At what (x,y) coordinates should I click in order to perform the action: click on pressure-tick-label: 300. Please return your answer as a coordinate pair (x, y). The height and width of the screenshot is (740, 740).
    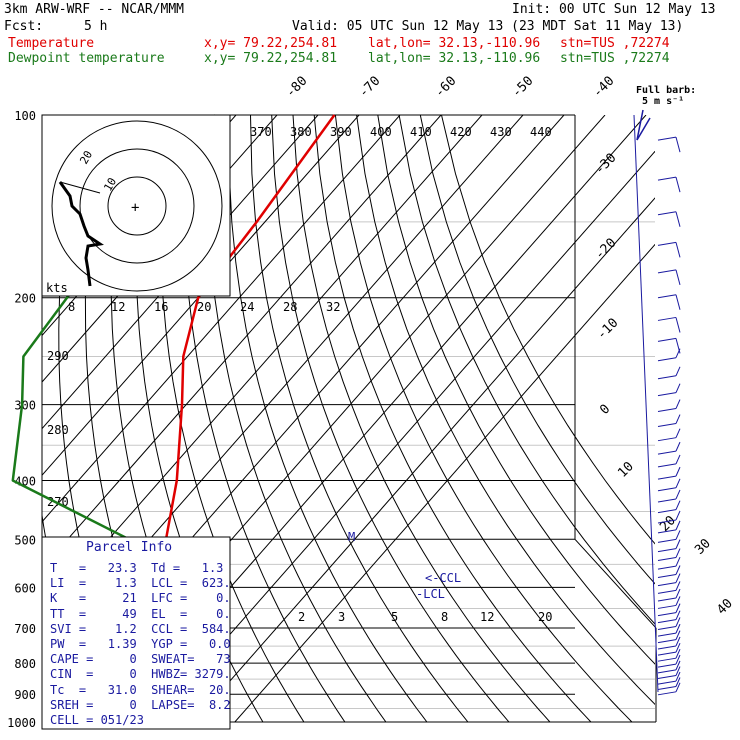
    Looking at the image, I should click on (25, 406).